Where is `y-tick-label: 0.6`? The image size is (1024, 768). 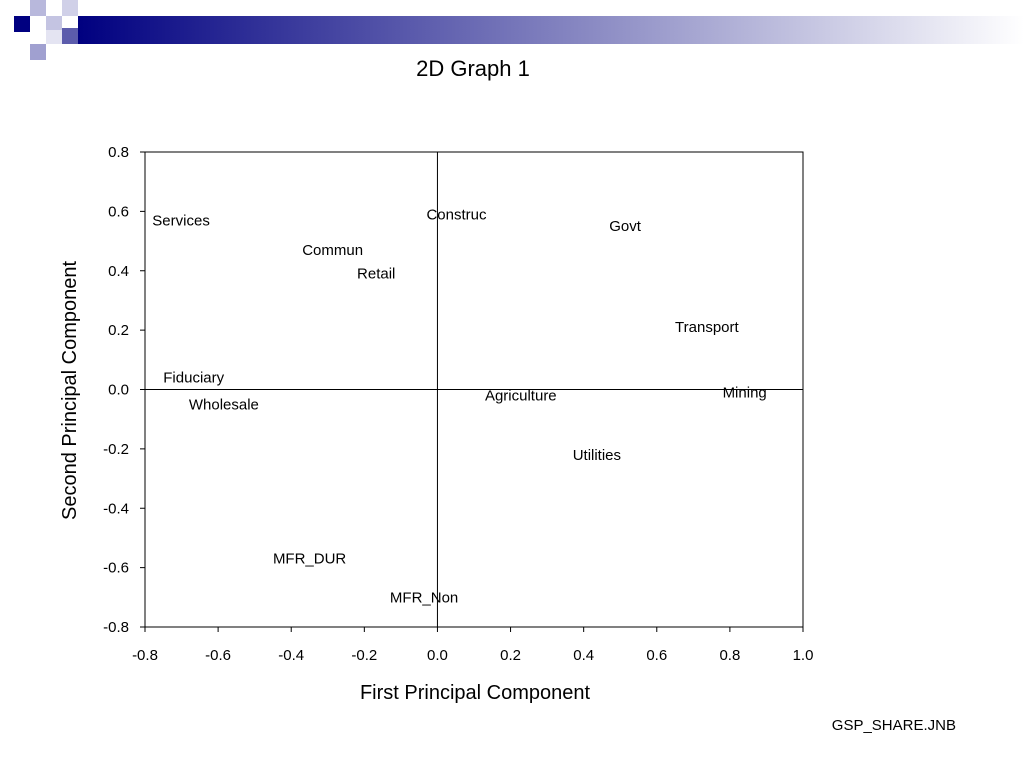
y-tick-label: 0.6 is located at coordinates (118, 211).